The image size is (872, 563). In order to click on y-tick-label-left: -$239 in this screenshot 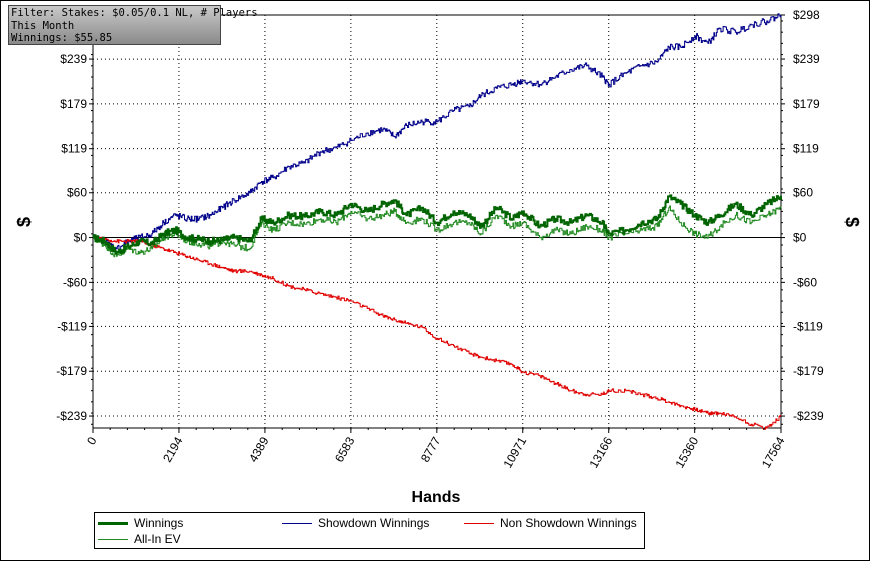, I will do `click(71, 416)`.